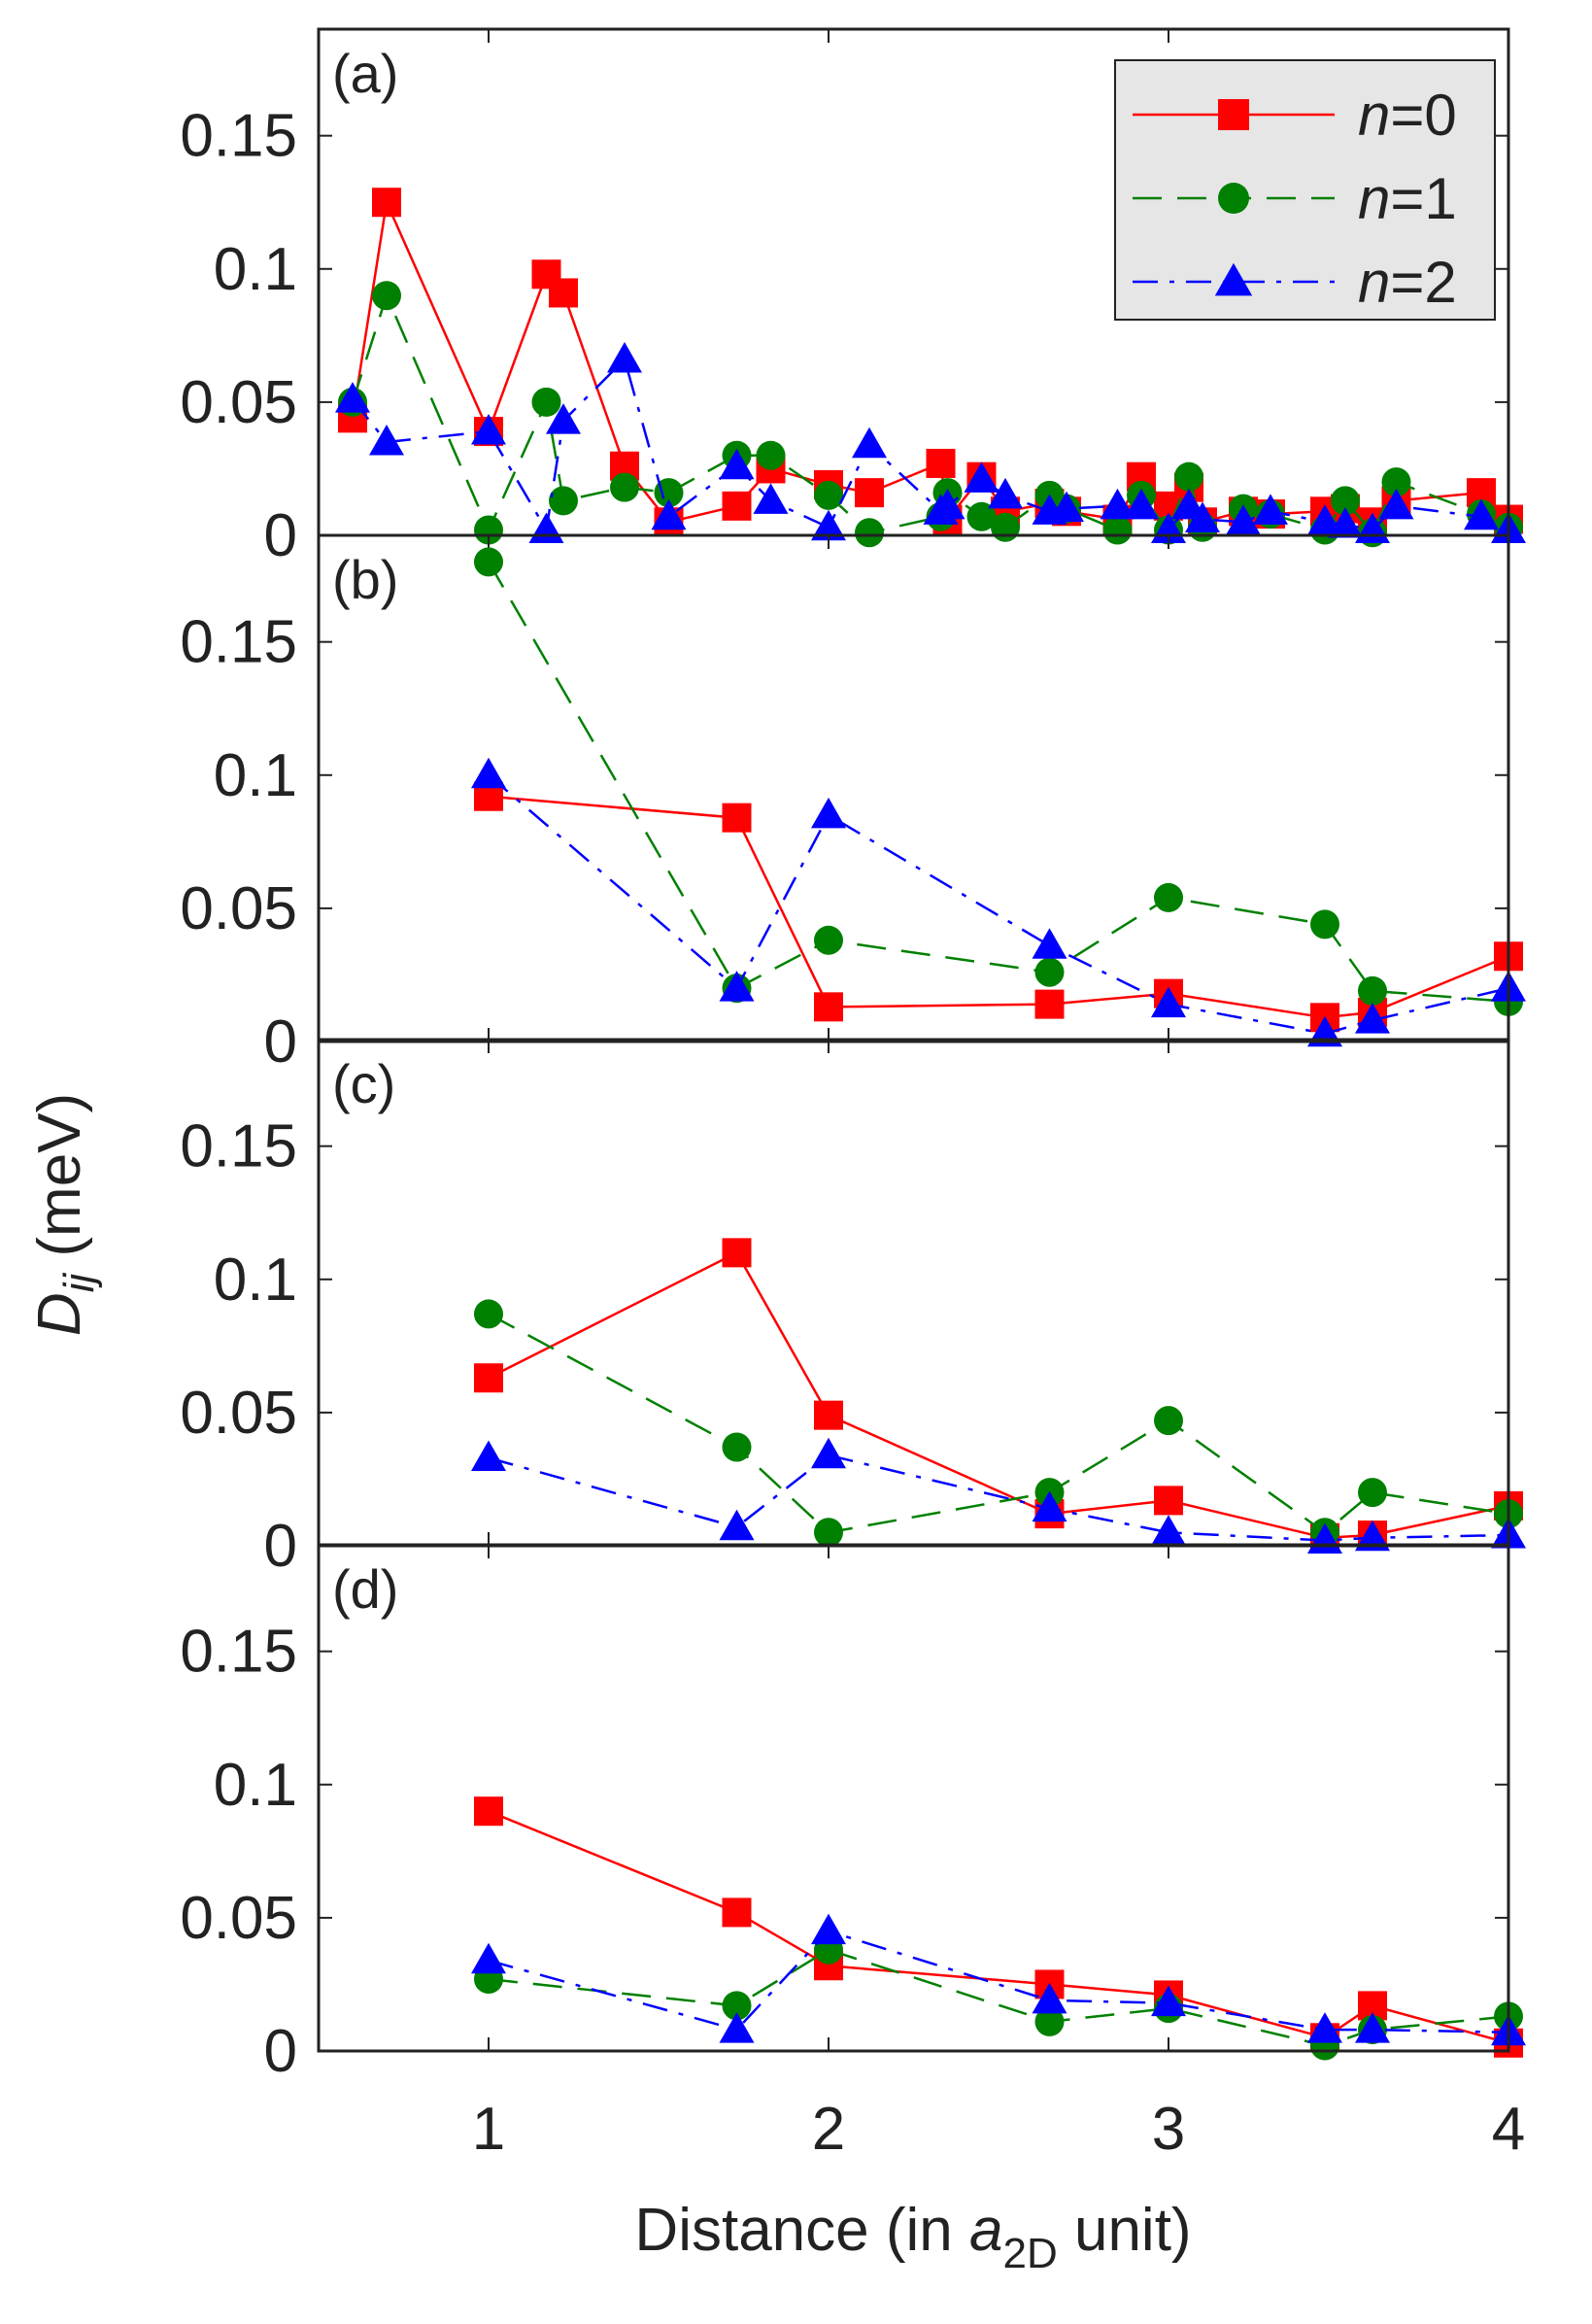 The width and height of the screenshot is (1592, 2324). What do you see at coordinates (363, 1084) in the screenshot?
I see `panel-label: (c)` at bounding box center [363, 1084].